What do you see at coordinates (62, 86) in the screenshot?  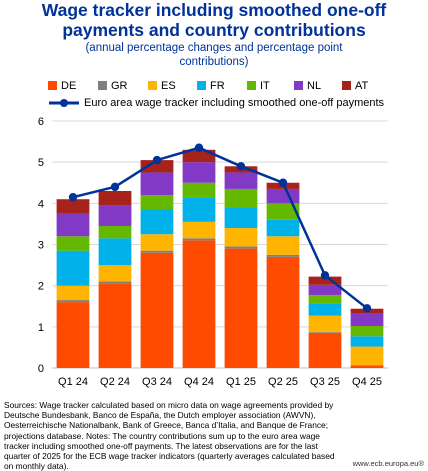 I see `legend-item-de: DE` at bounding box center [62, 86].